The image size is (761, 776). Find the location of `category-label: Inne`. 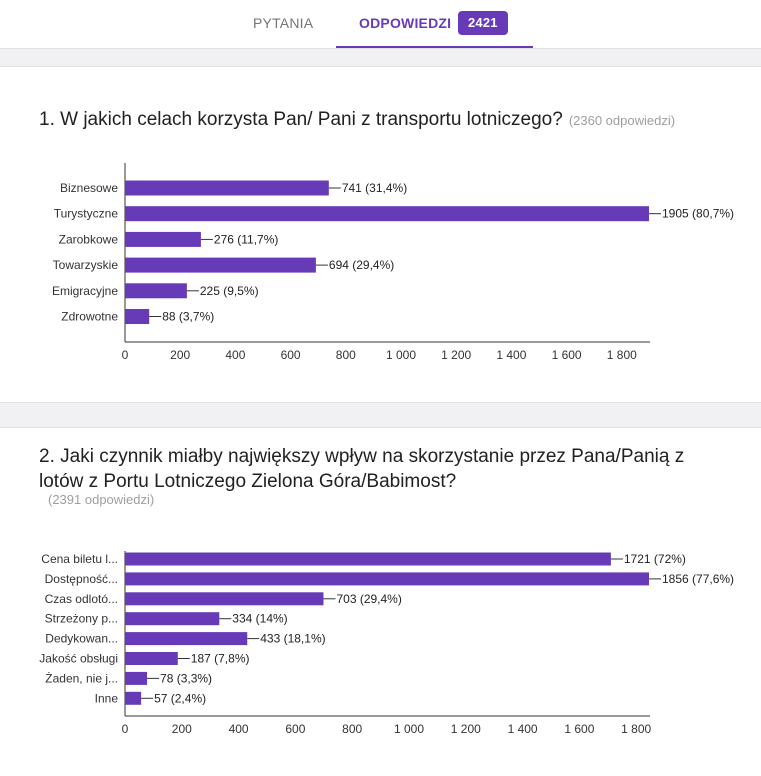

category-label: Inne is located at coordinates (107, 698).